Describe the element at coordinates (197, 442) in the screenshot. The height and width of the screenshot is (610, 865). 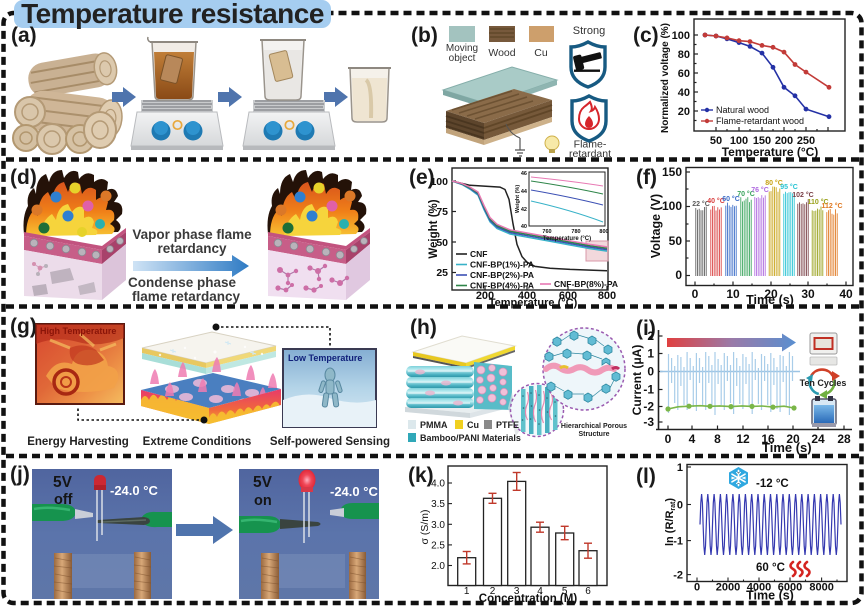
I see `svg-text: Extreme Conditions` at that location.